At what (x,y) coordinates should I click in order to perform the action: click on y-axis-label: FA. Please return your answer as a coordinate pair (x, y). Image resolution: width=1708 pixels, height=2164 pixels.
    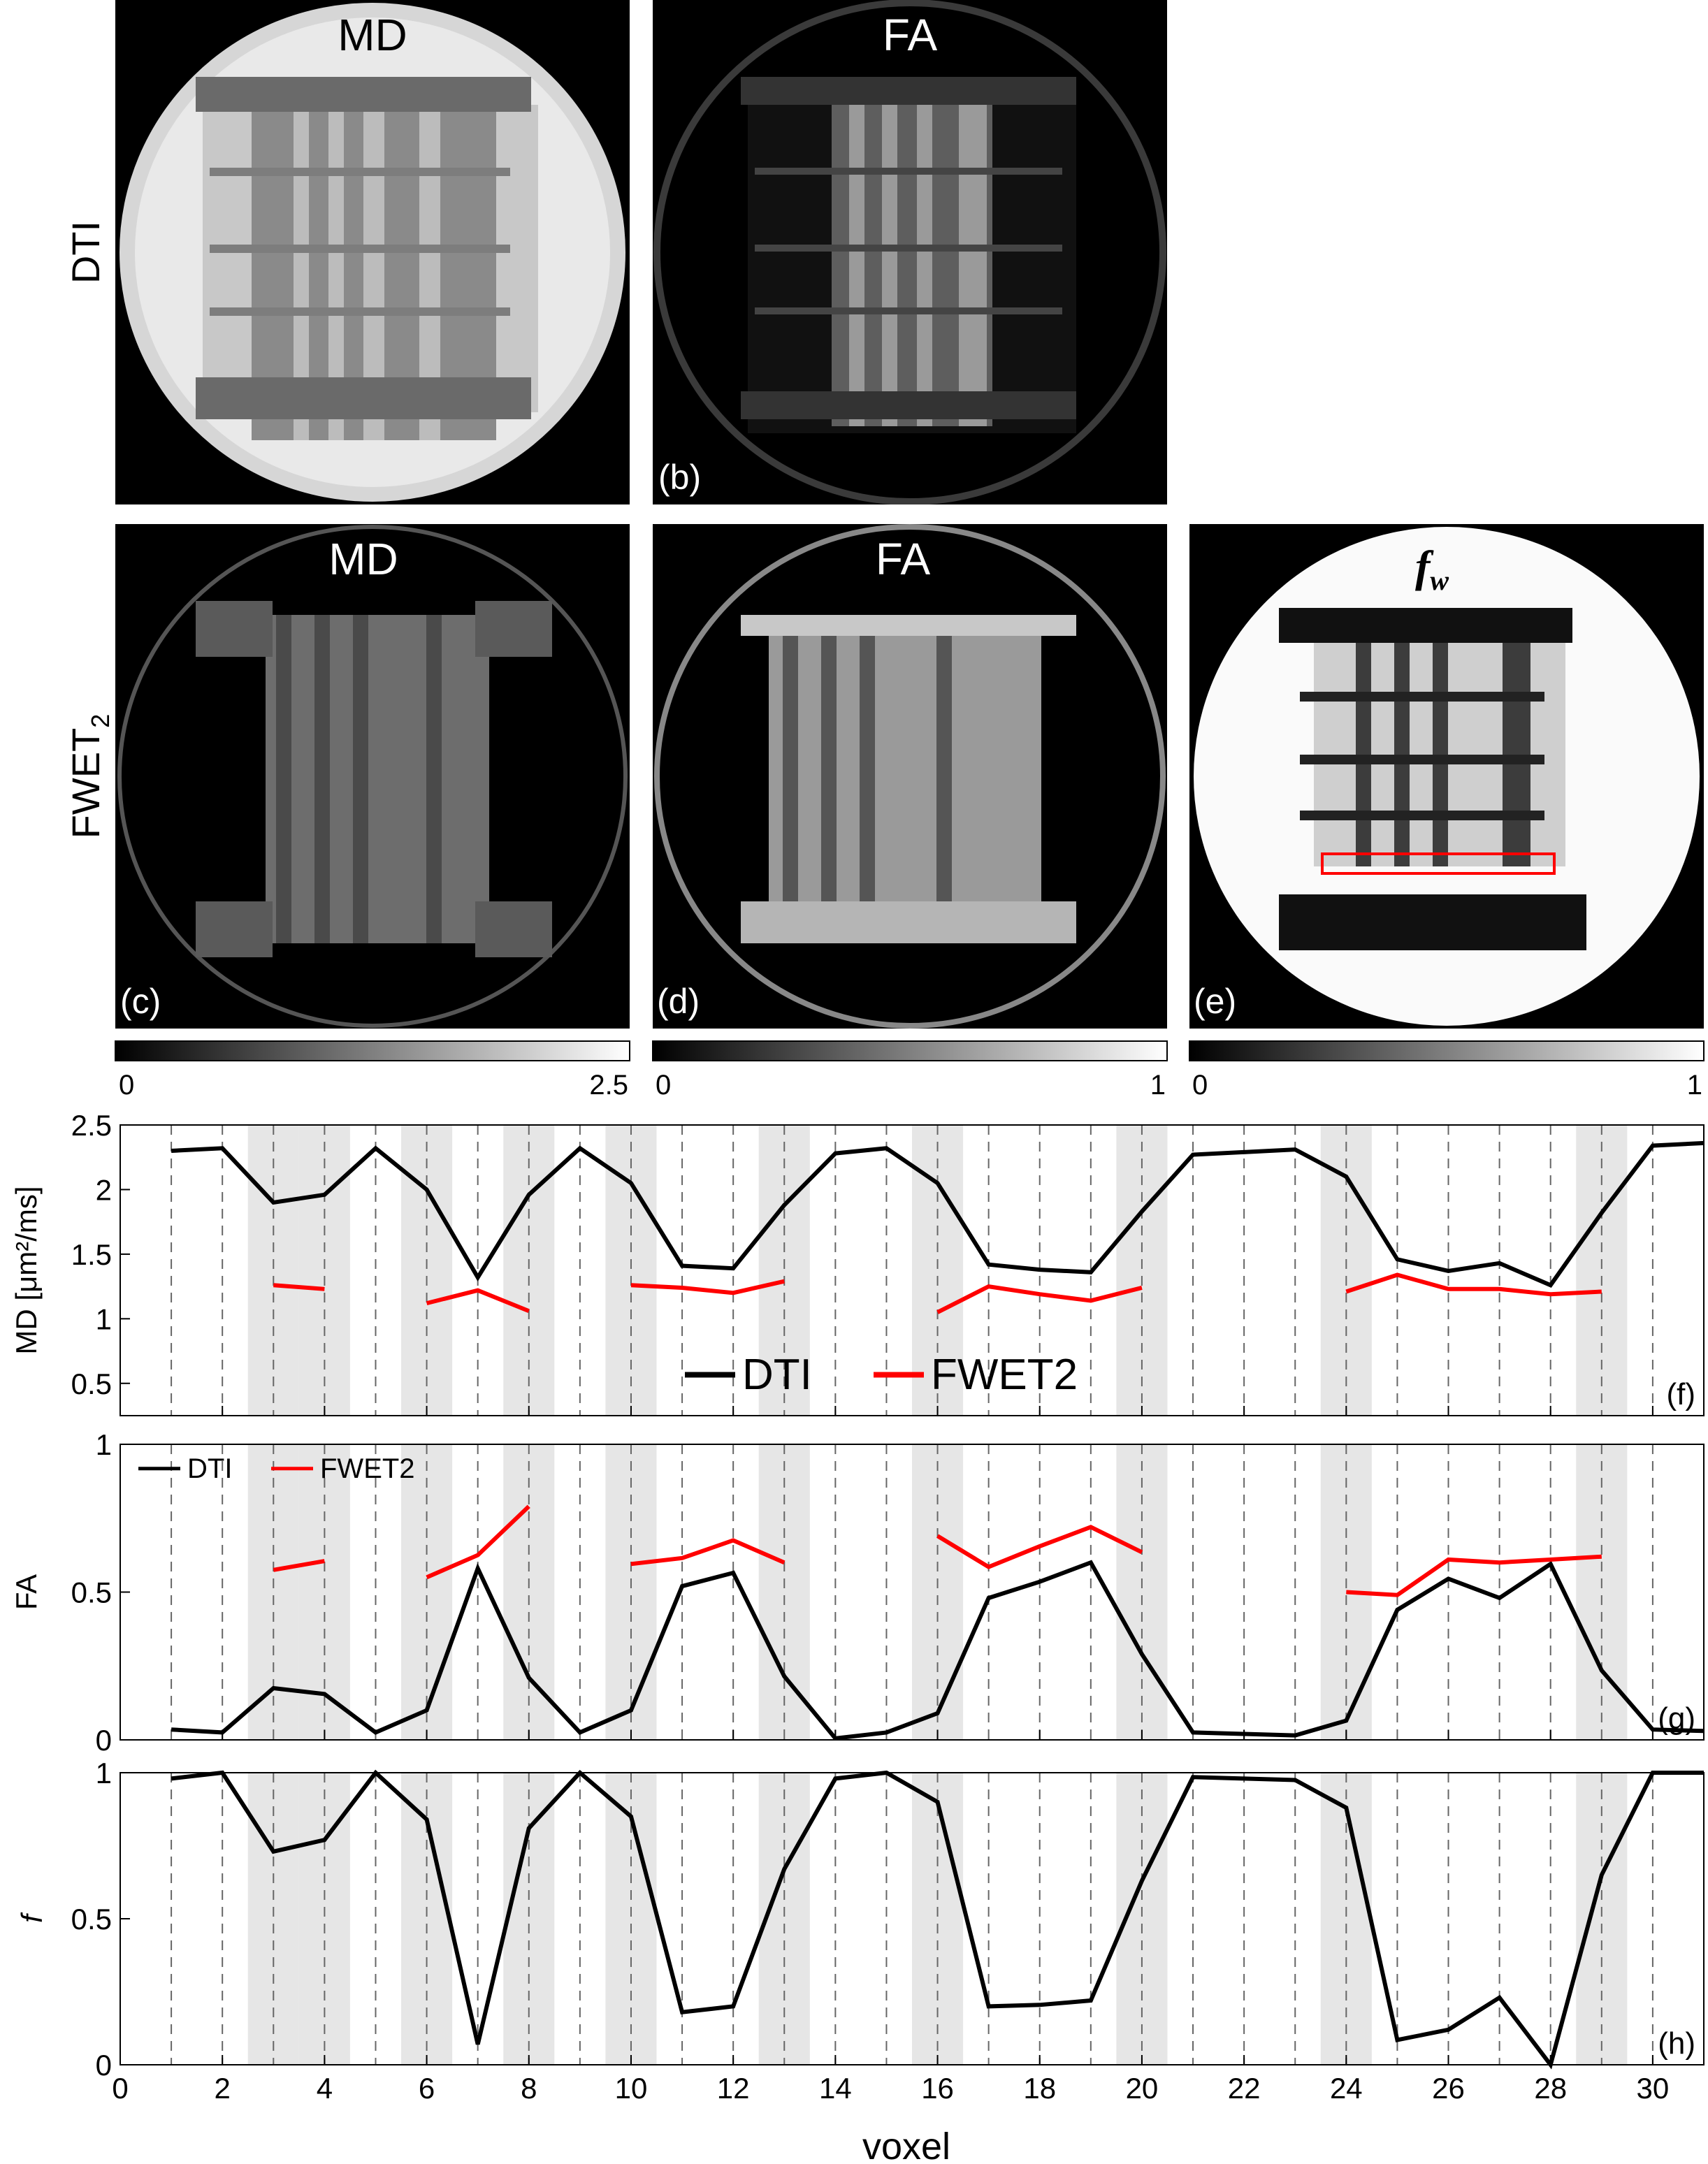
    Looking at the image, I should click on (26, 1592).